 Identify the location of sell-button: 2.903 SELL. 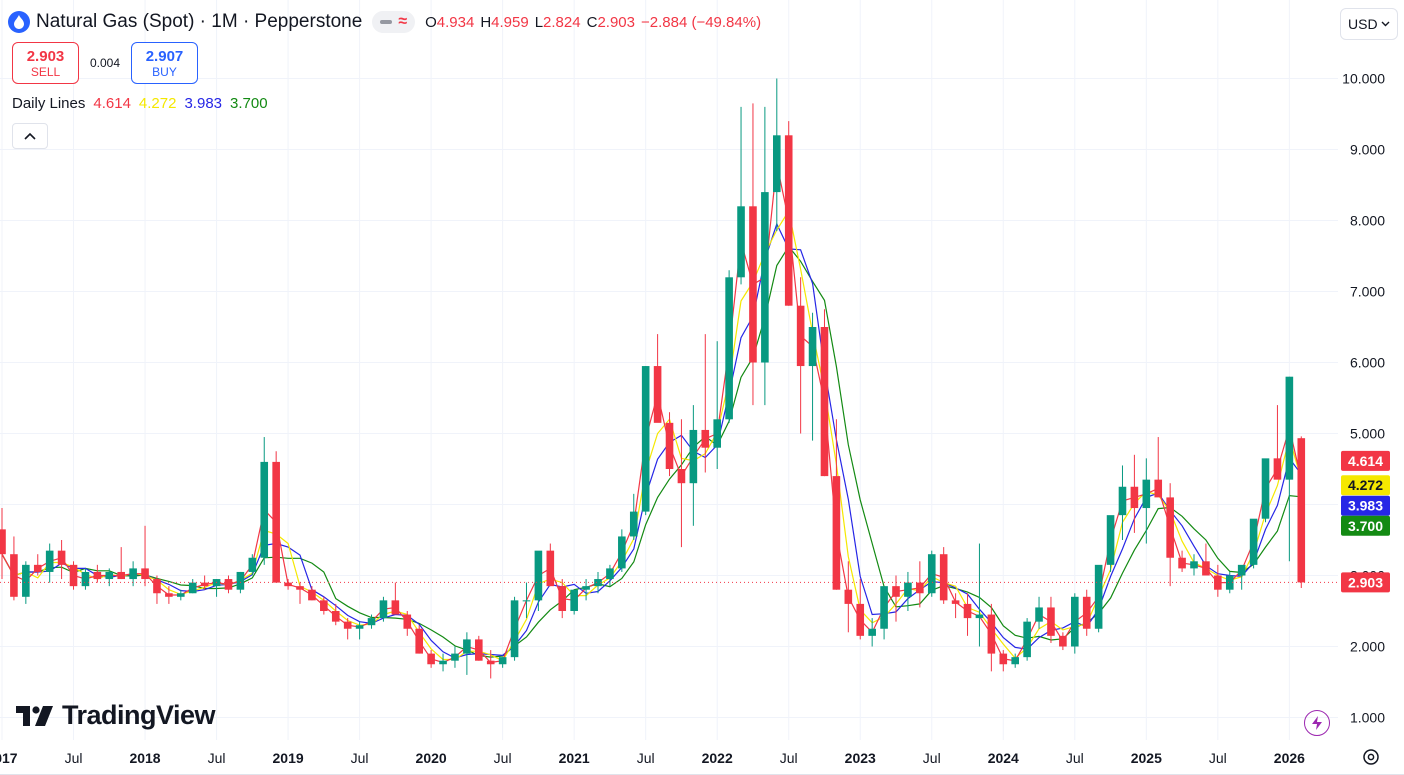
(45, 63).